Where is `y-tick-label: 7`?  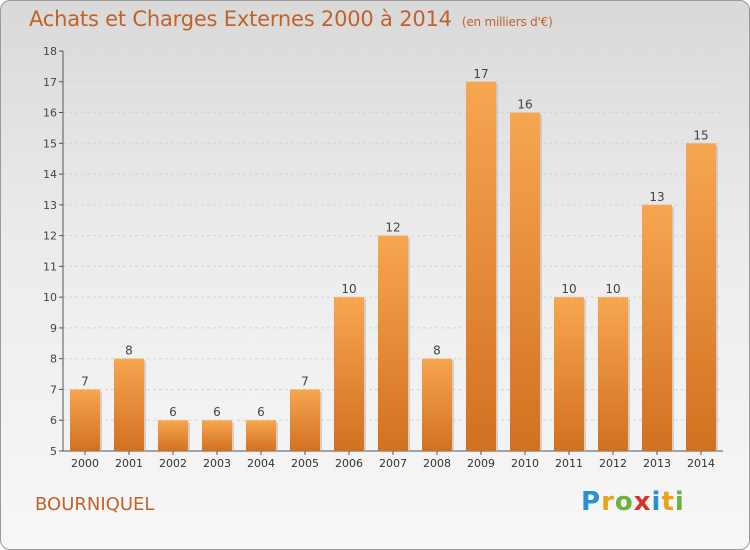 y-tick-label: 7 is located at coordinates (53, 389).